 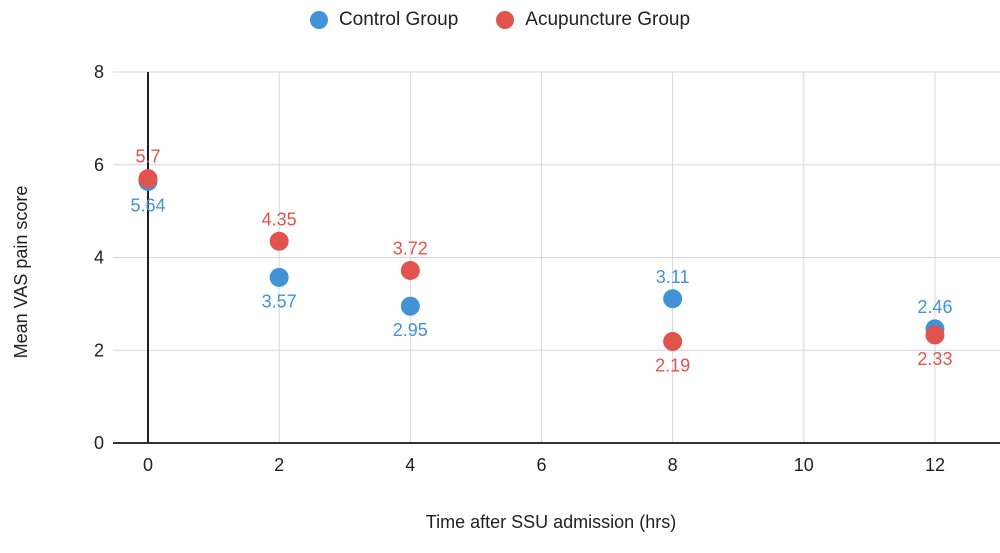 I want to click on data-point-label: 3.11, so click(x=673, y=277).